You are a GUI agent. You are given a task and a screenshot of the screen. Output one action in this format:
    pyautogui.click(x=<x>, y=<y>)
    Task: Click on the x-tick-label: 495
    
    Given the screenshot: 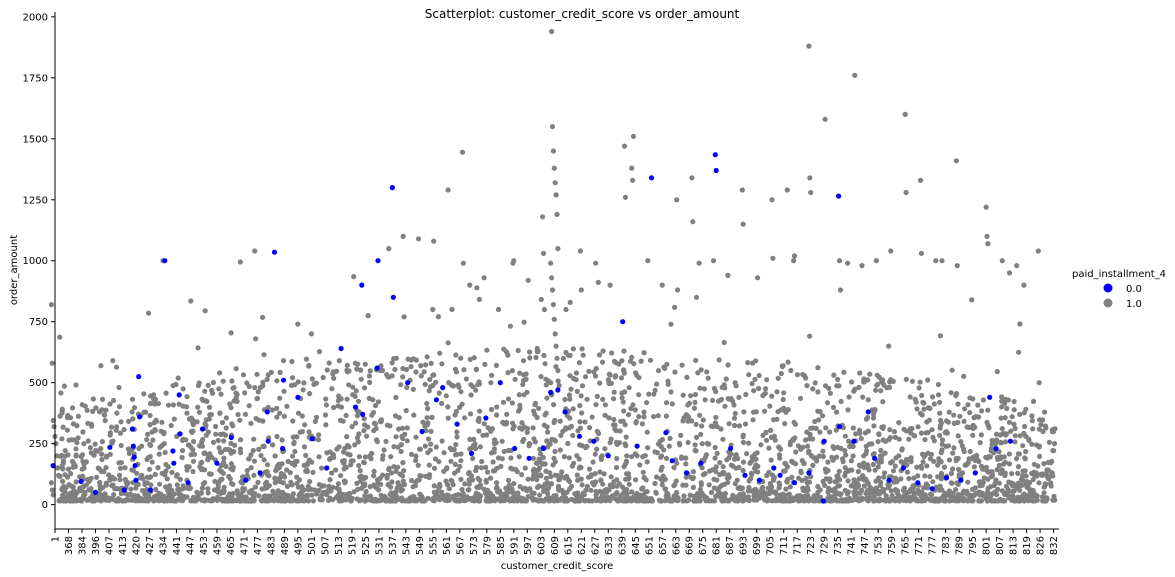 What is the action you would take?
    pyautogui.click(x=298, y=545)
    